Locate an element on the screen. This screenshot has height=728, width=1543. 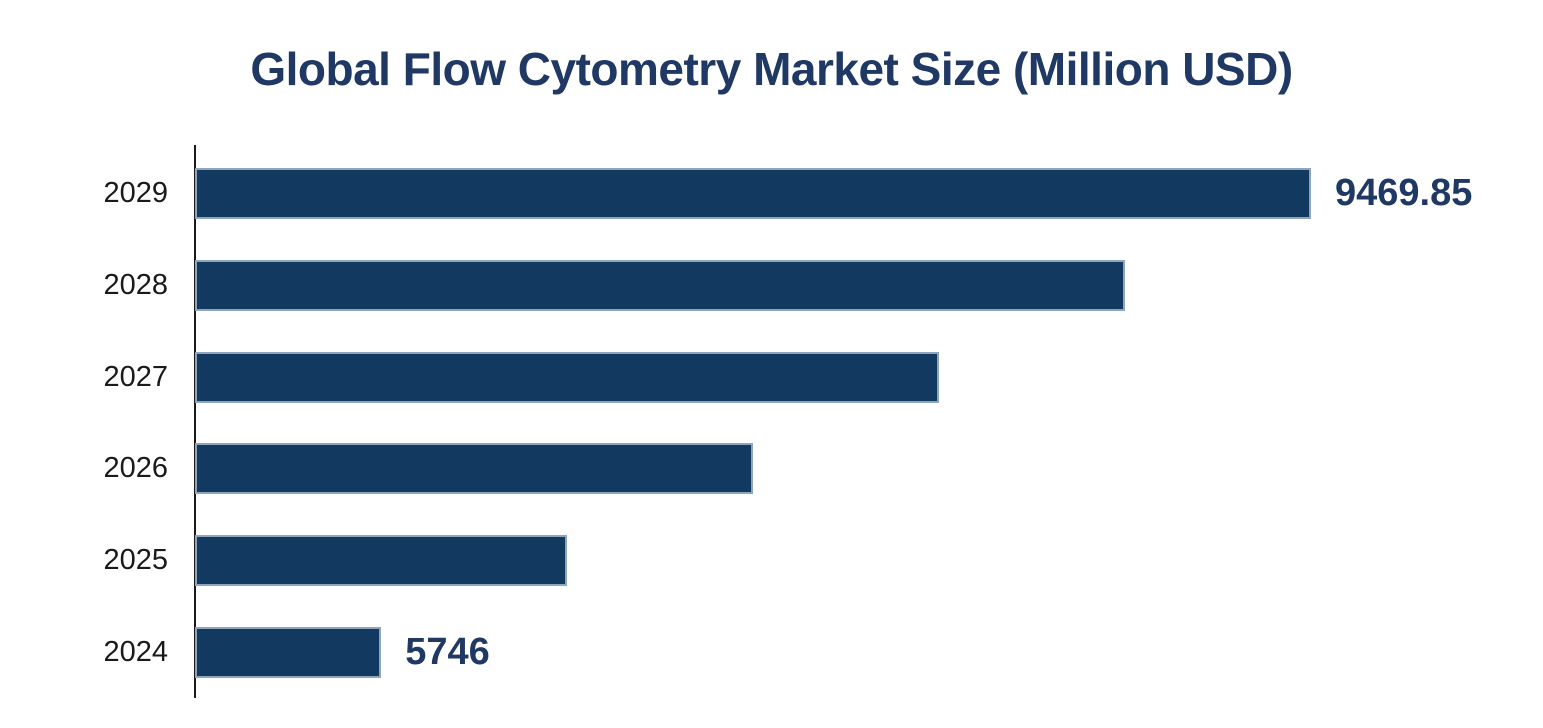
year-label: 2024 is located at coordinates (135, 652).